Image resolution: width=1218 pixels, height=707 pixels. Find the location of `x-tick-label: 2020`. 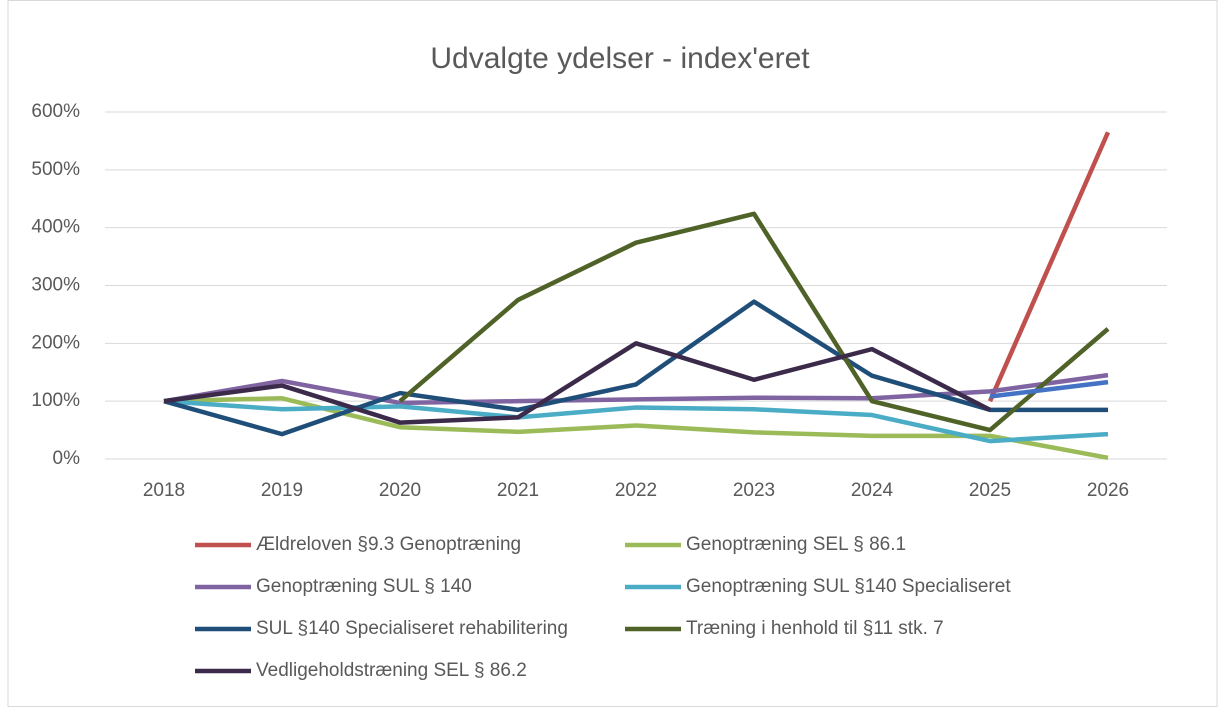

x-tick-label: 2020 is located at coordinates (400, 490).